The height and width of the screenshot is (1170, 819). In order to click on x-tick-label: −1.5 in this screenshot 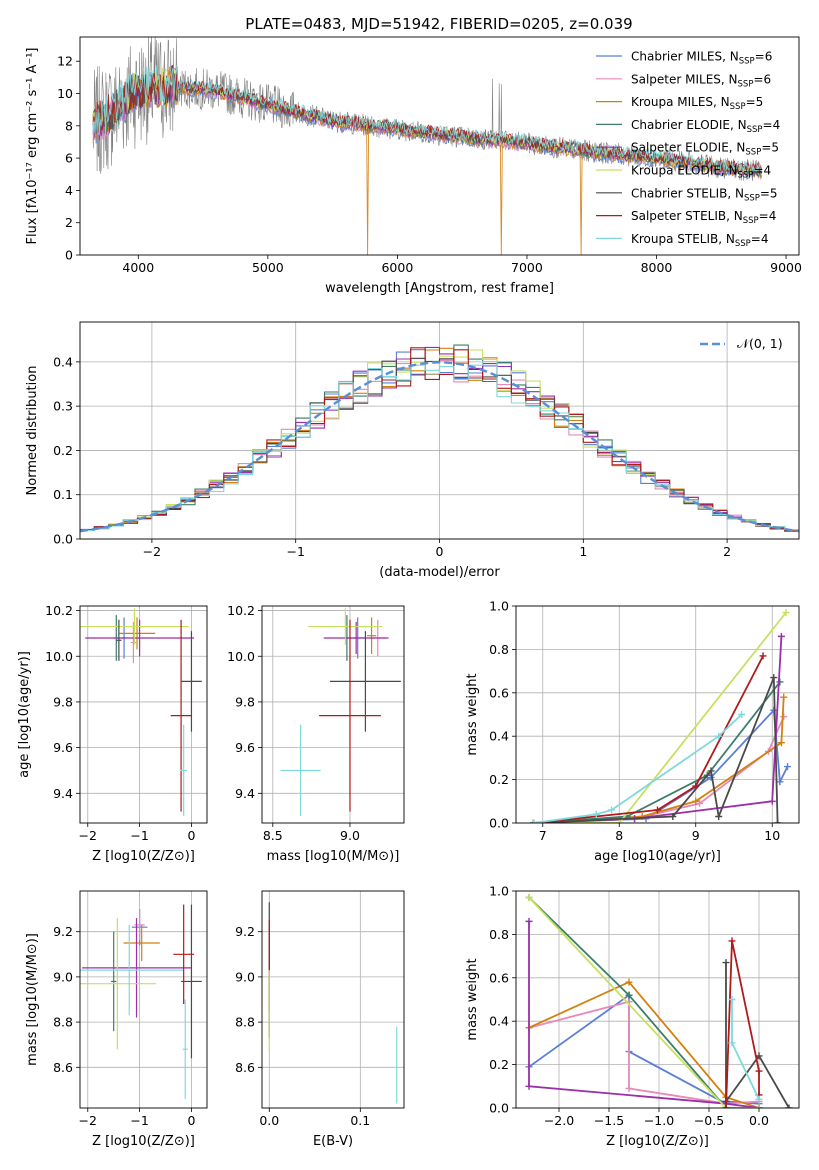, I will do `click(609, 1120)`.